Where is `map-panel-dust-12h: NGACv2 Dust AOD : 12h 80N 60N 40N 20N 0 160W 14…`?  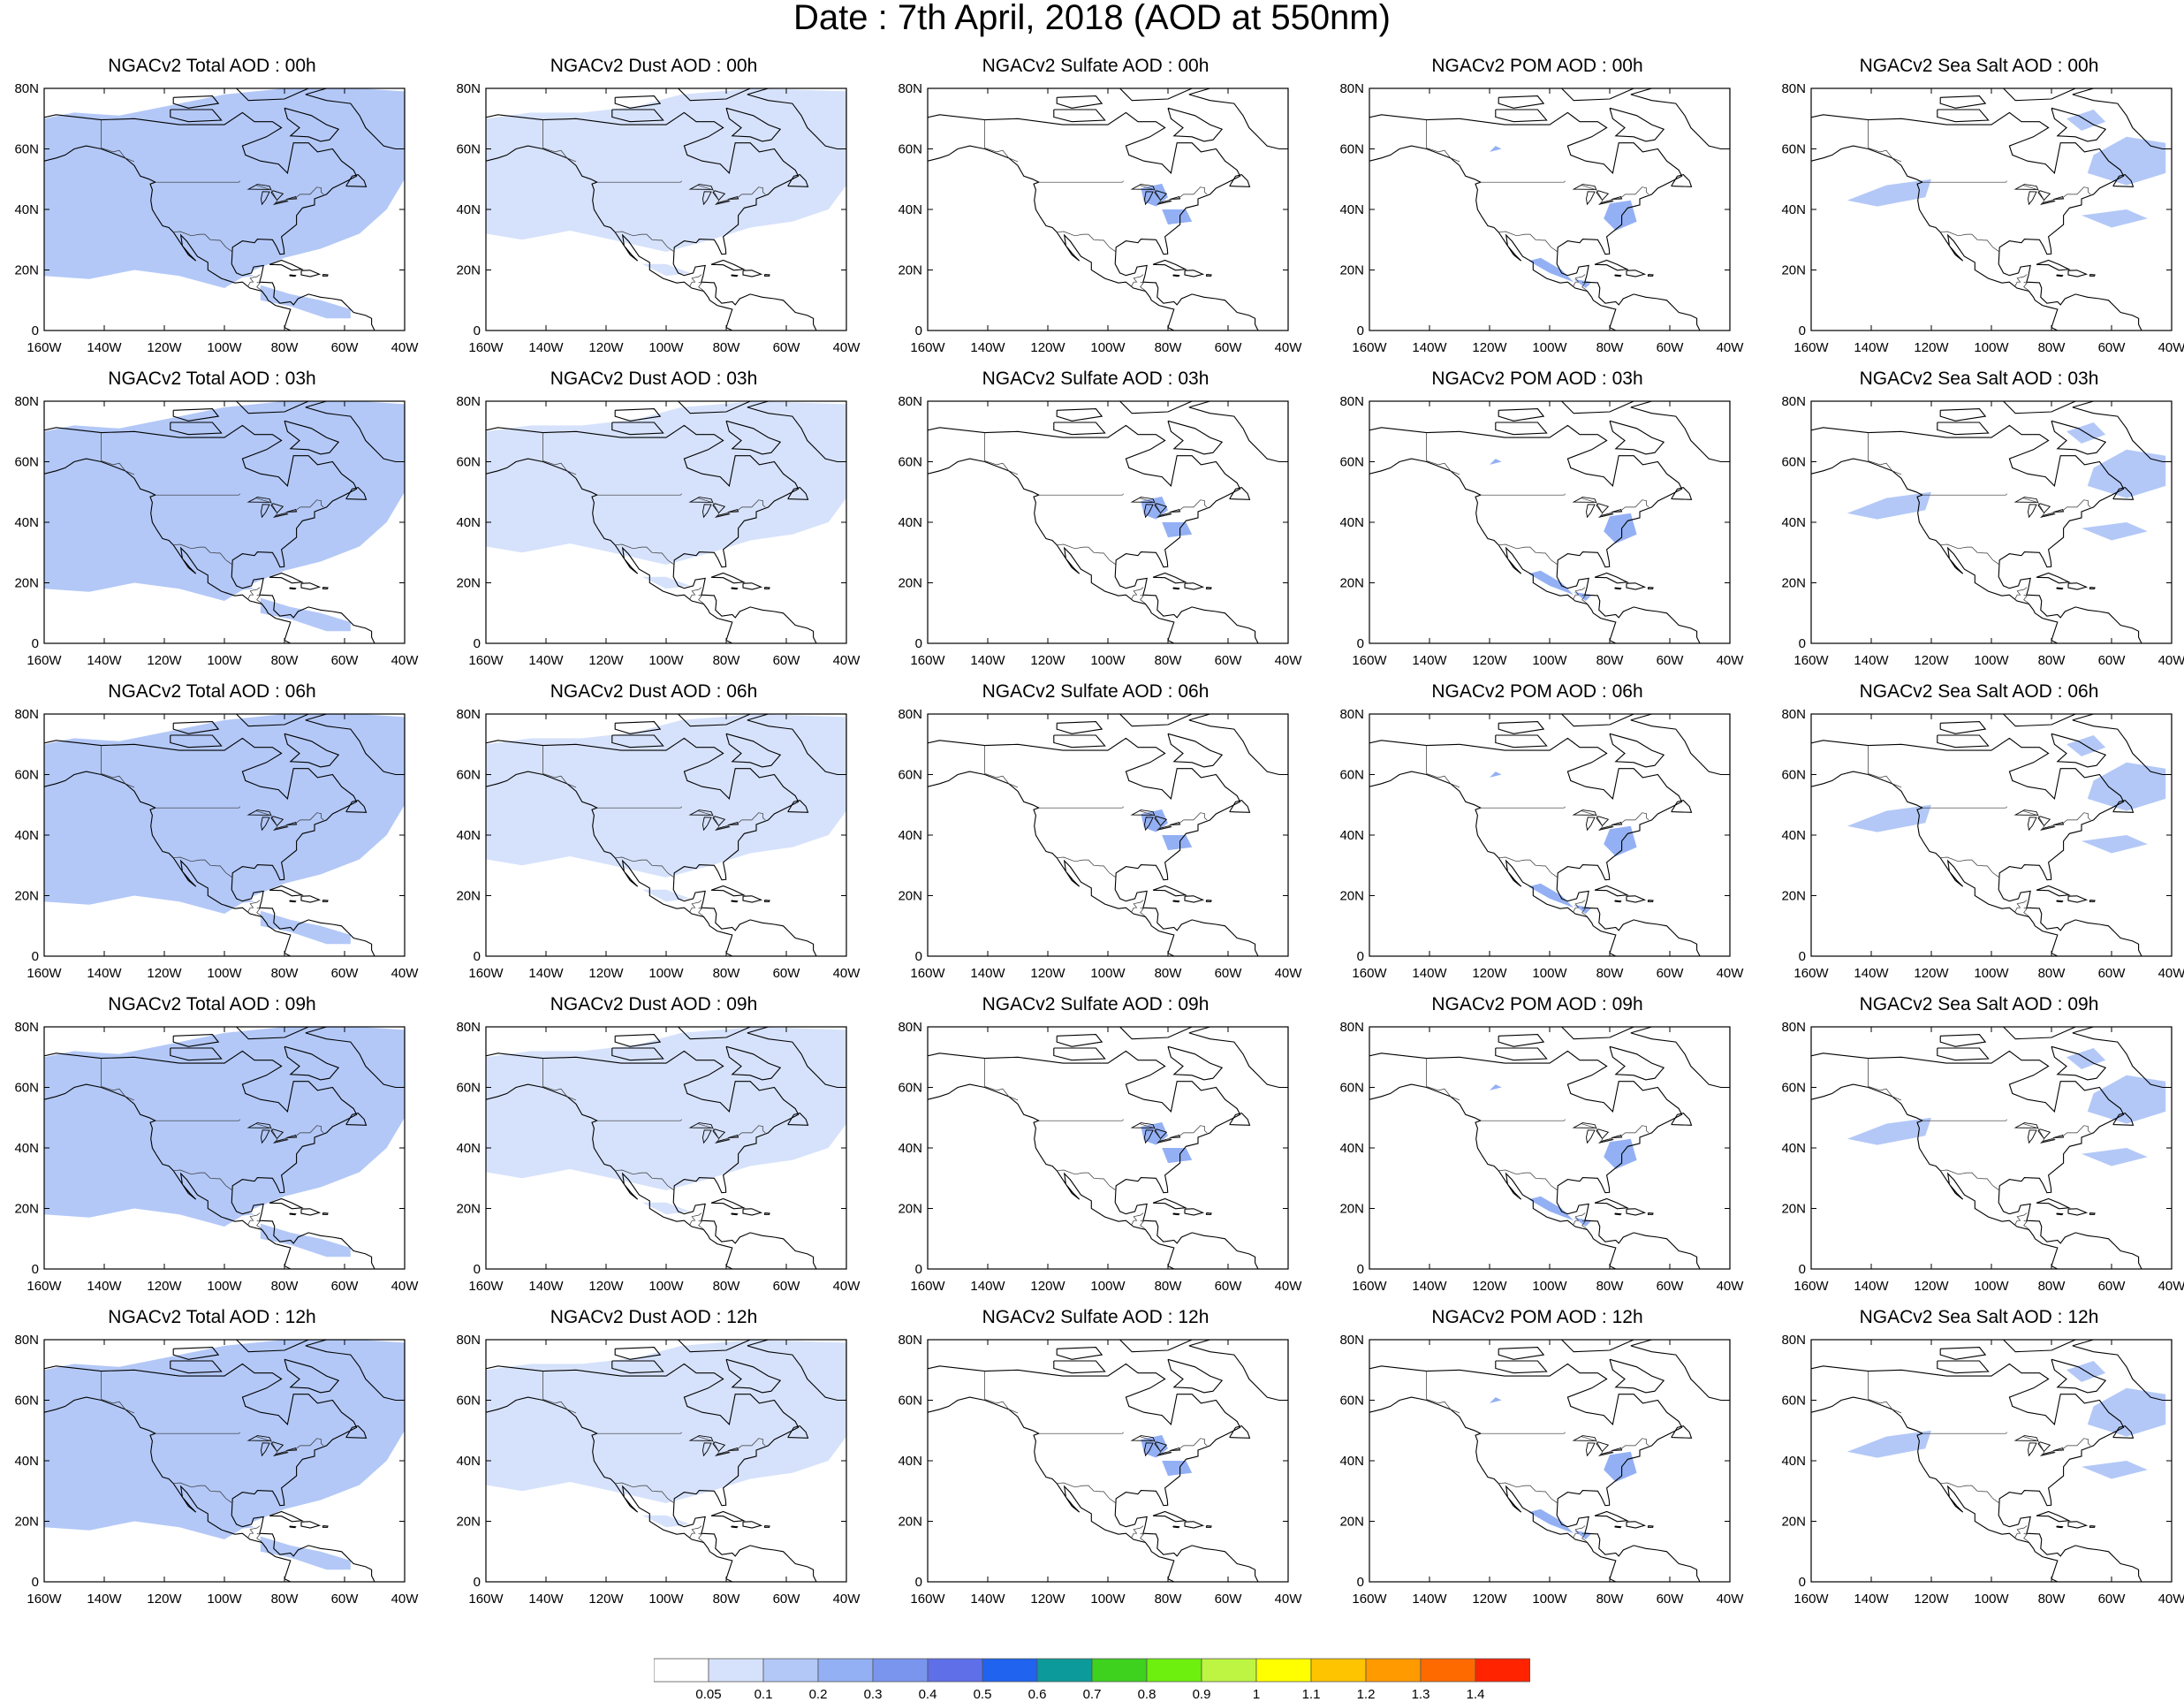
map-panel-dust-12h: NGACv2 Dust AOD : 12h 80N 60N 40N 20N 0 160W 14… is located at coordinates (658, 1456).